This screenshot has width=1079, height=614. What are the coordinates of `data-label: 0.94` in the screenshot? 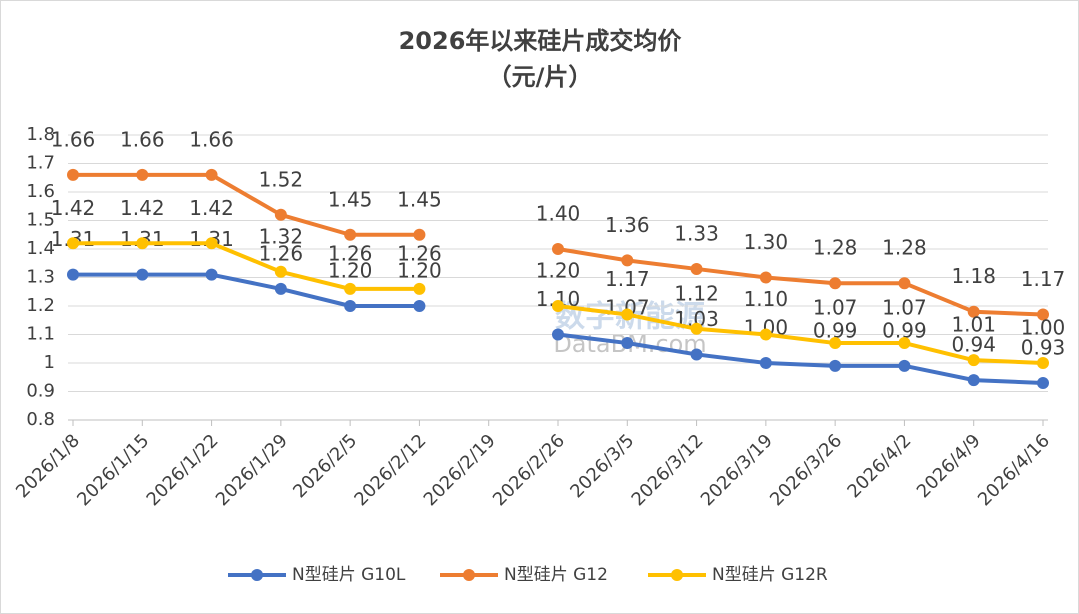 It's located at (973, 345).